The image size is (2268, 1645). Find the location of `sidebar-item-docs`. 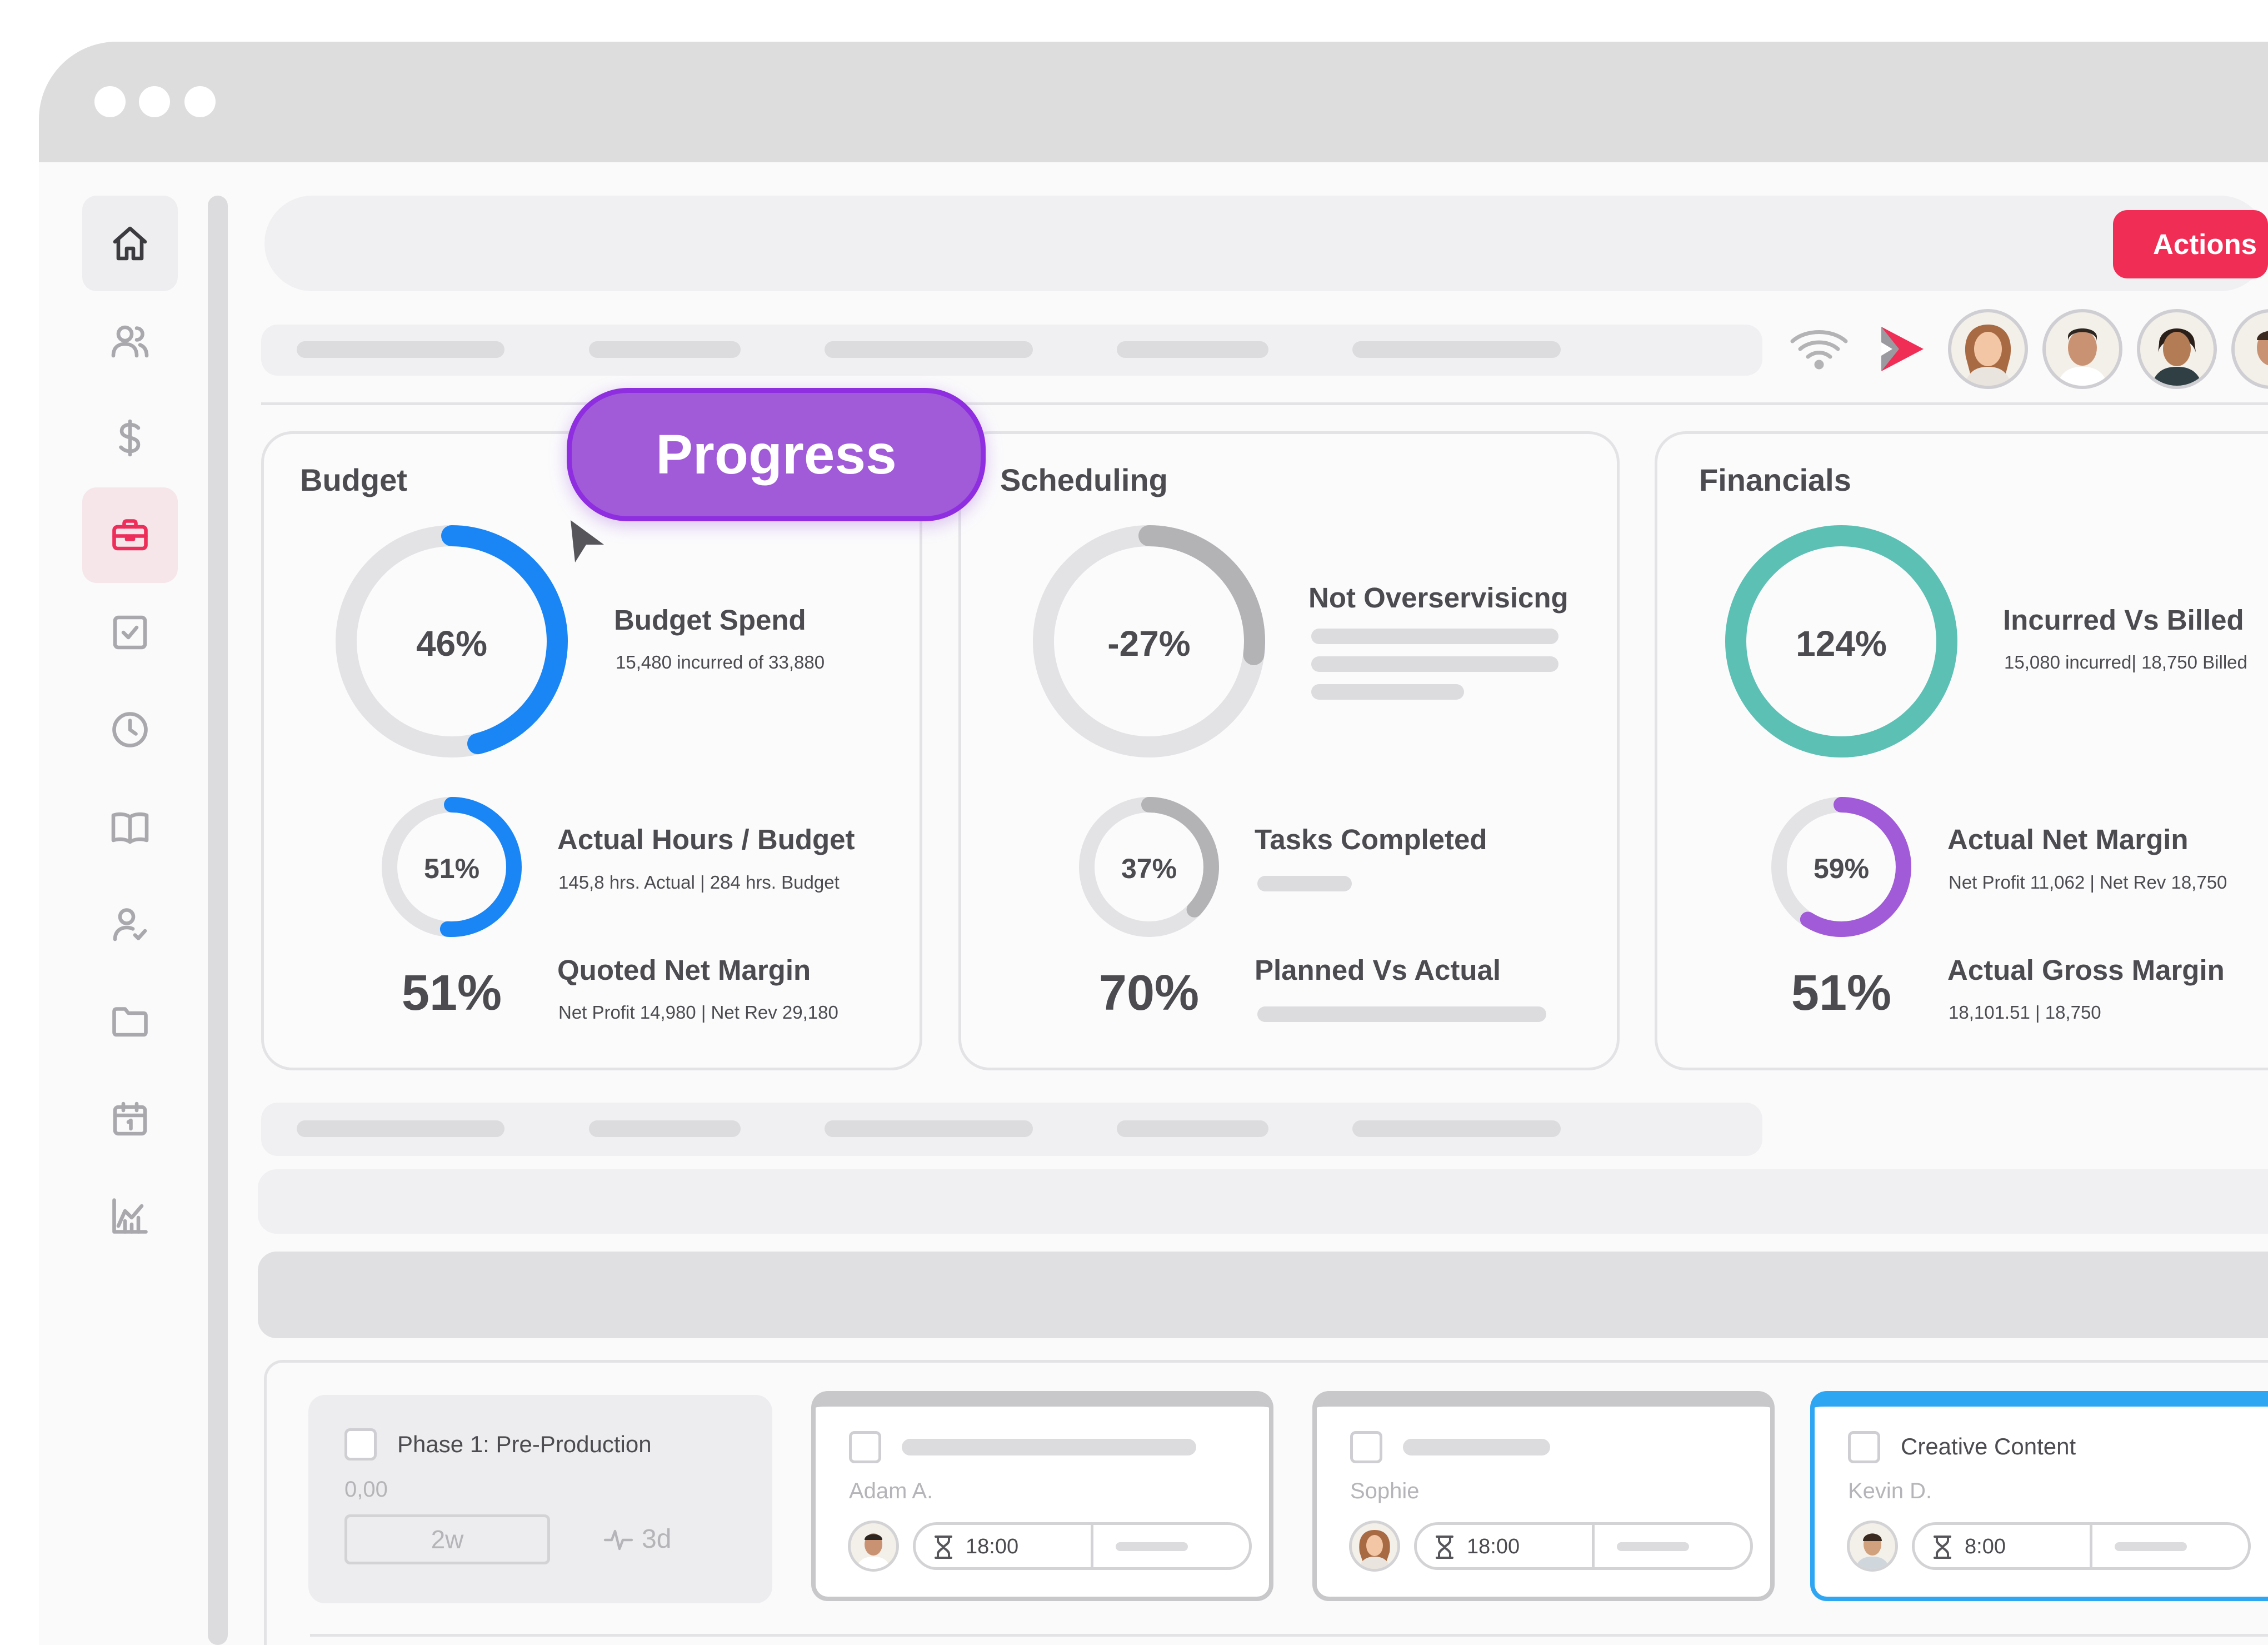

sidebar-item-docs is located at coordinates (130, 827).